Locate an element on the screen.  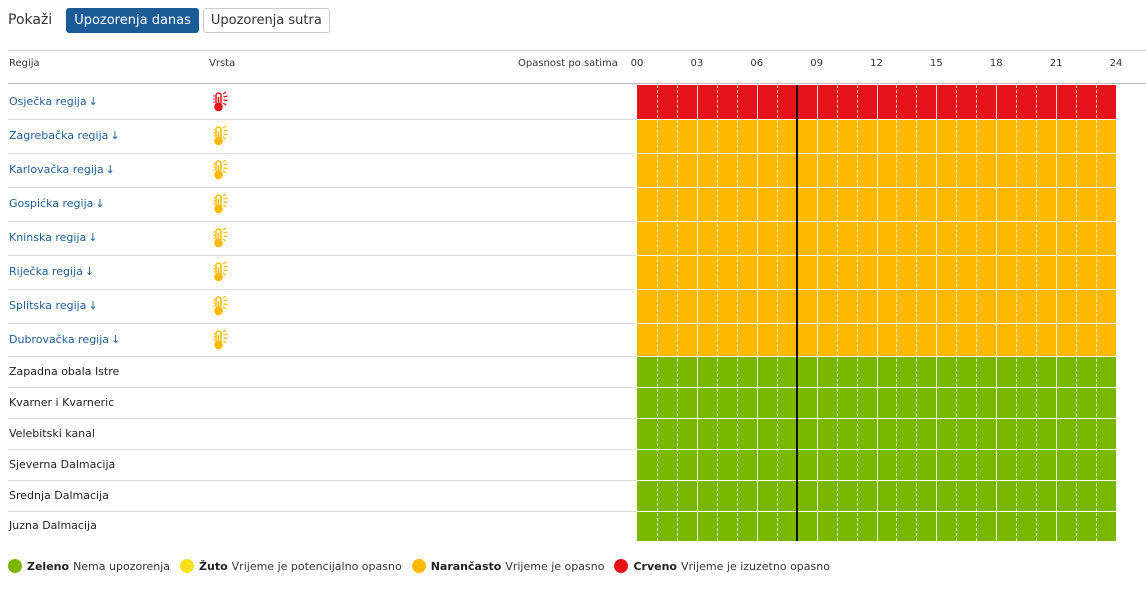
table-row: Kvarner i Kvarneric is located at coordinates (322, 402).